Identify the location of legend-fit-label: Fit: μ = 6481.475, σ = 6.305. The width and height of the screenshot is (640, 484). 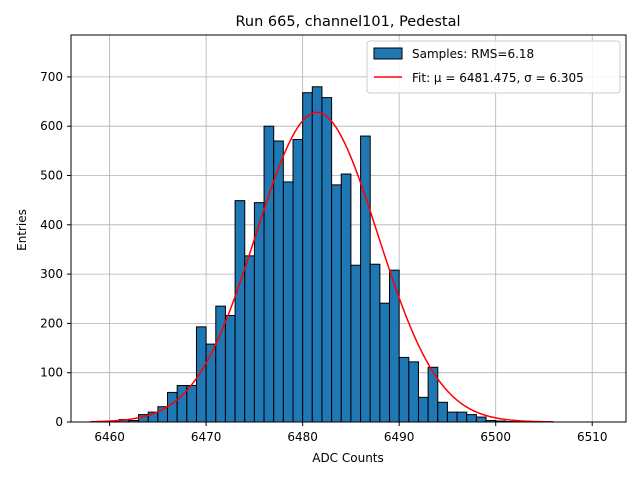
(498, 78).